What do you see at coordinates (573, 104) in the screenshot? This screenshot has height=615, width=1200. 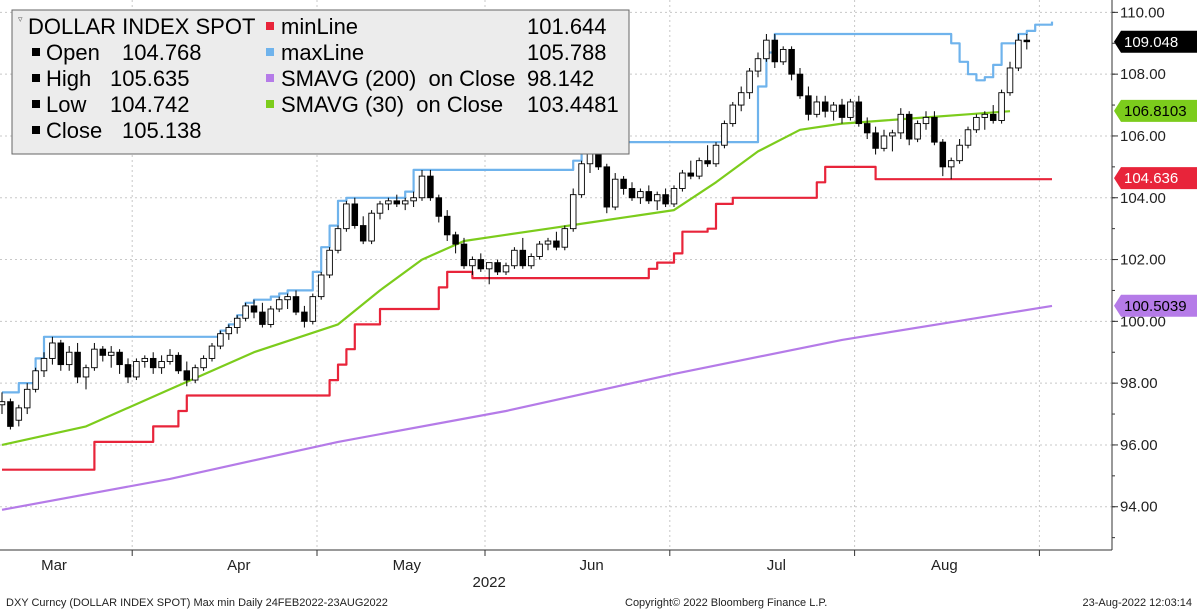 I see `legend-sma30-value: 103.4481` at bounding box center [573, 104].